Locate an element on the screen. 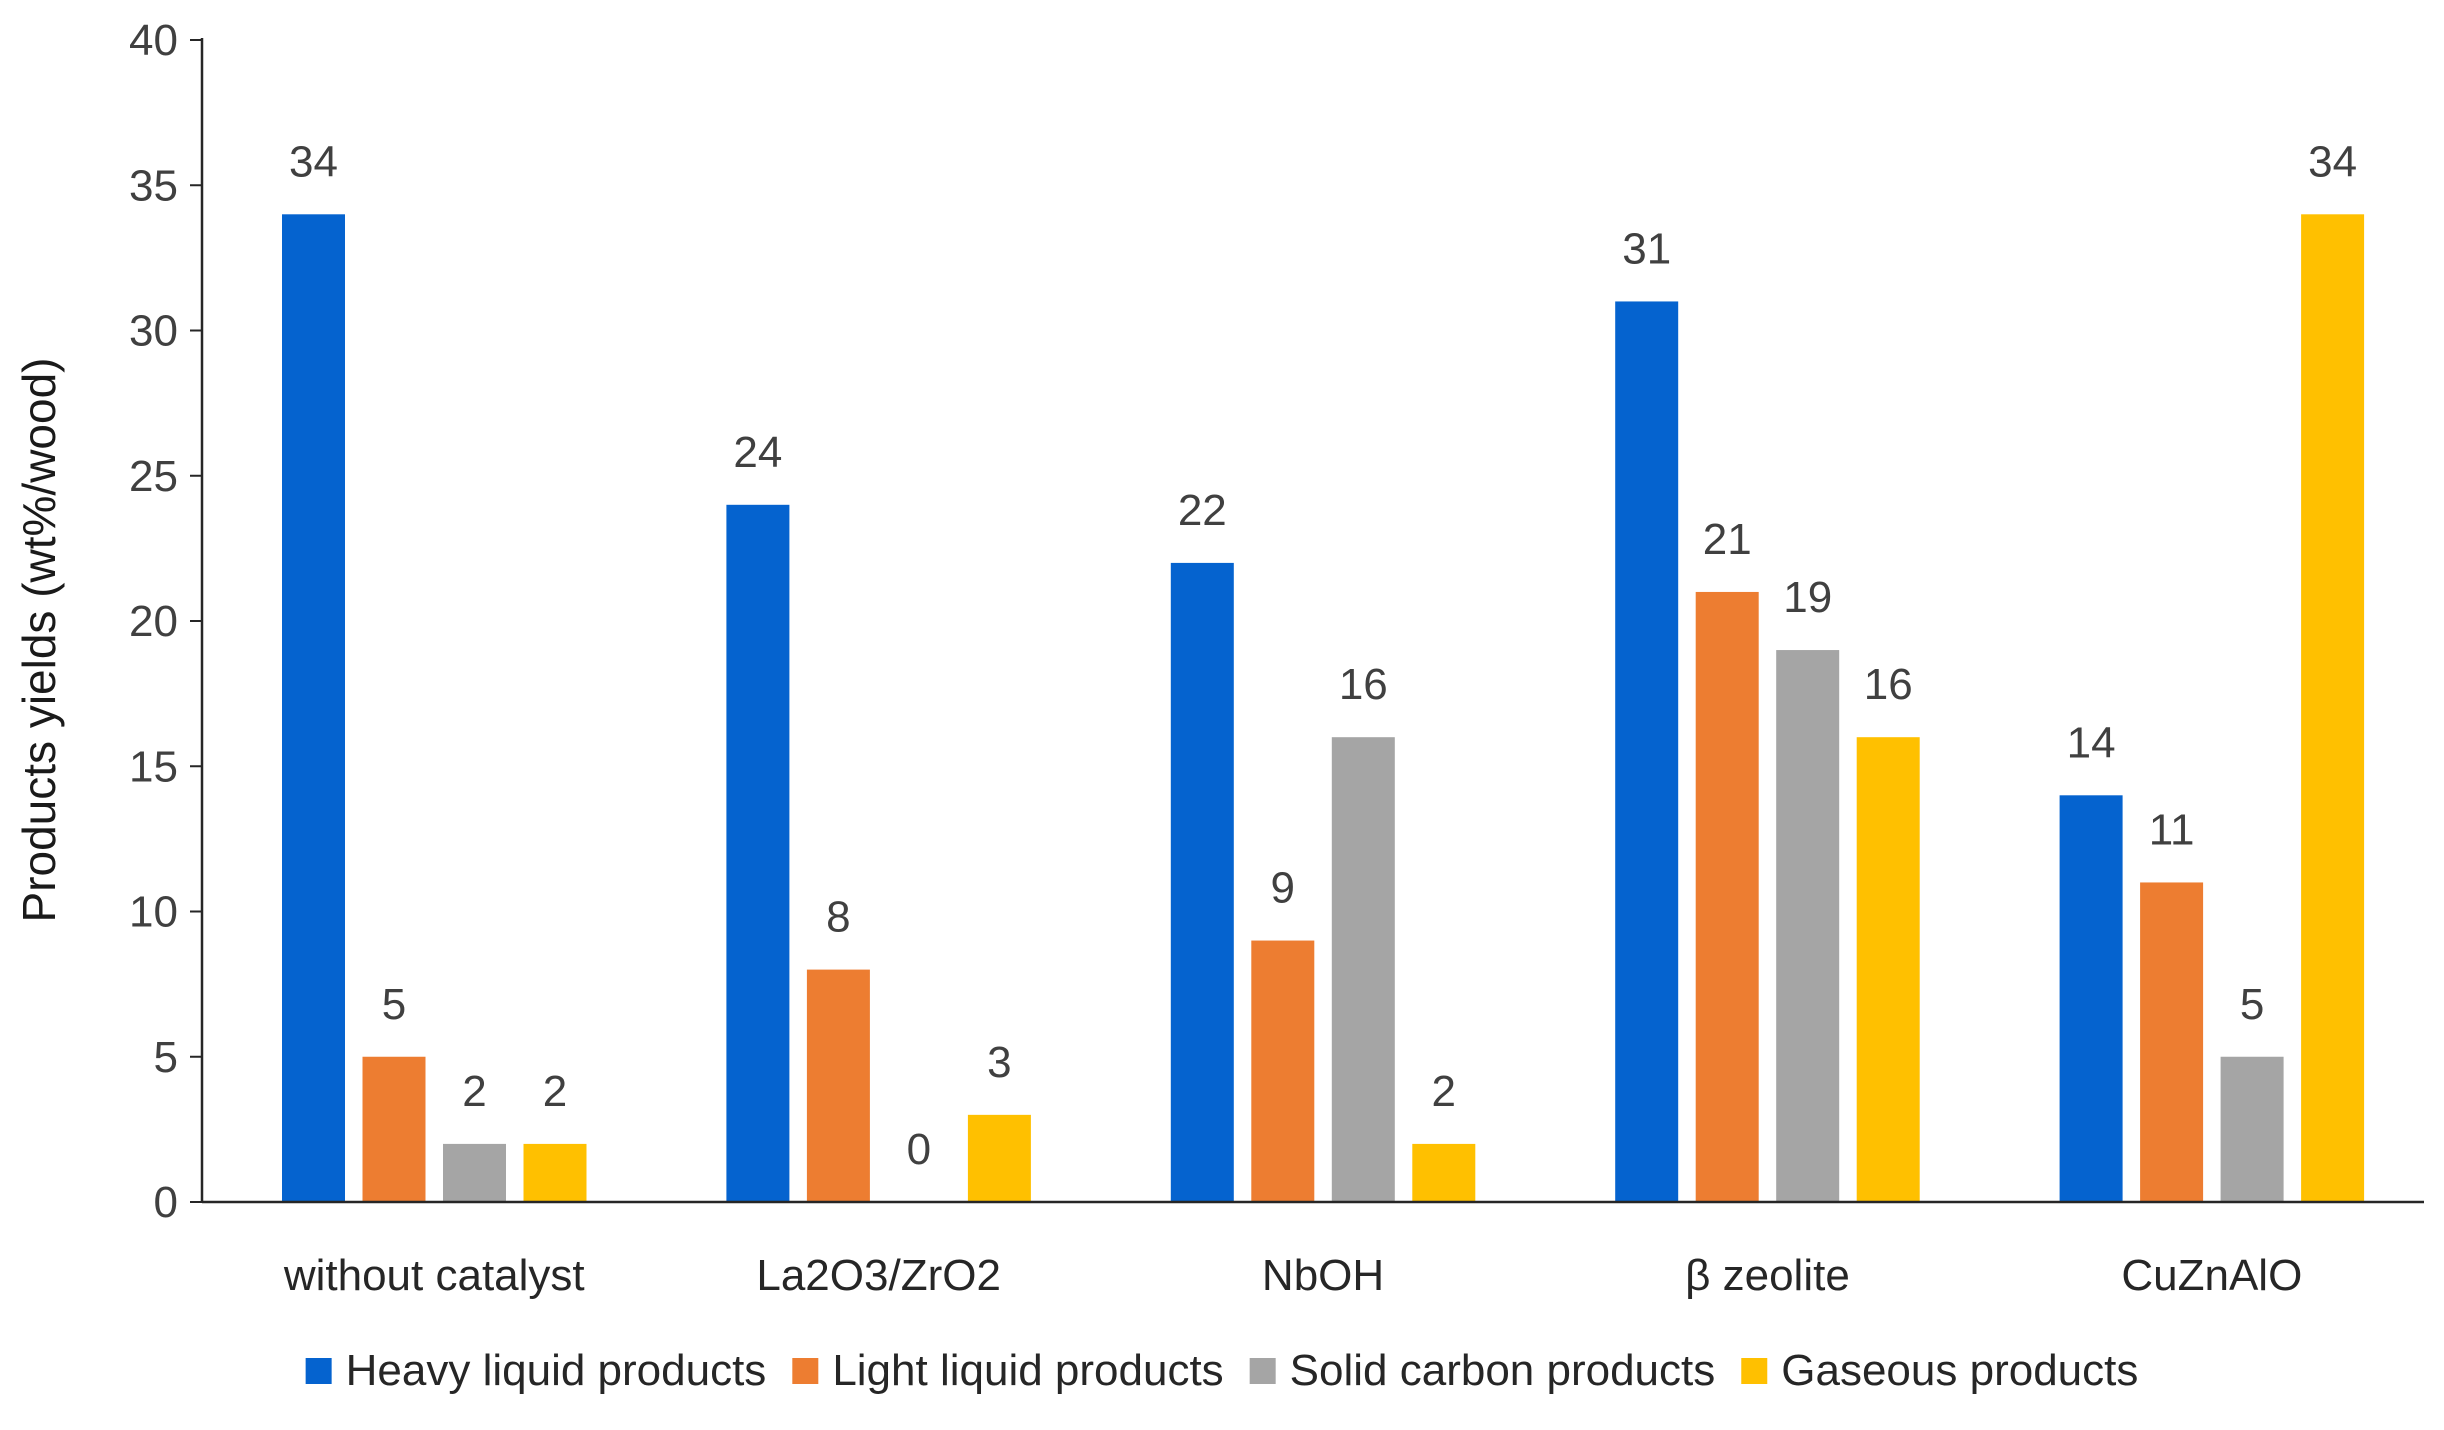 The height and width of the screenshot is (1430, 2444). data-label: 14 is located at coordinates (2091, 742).